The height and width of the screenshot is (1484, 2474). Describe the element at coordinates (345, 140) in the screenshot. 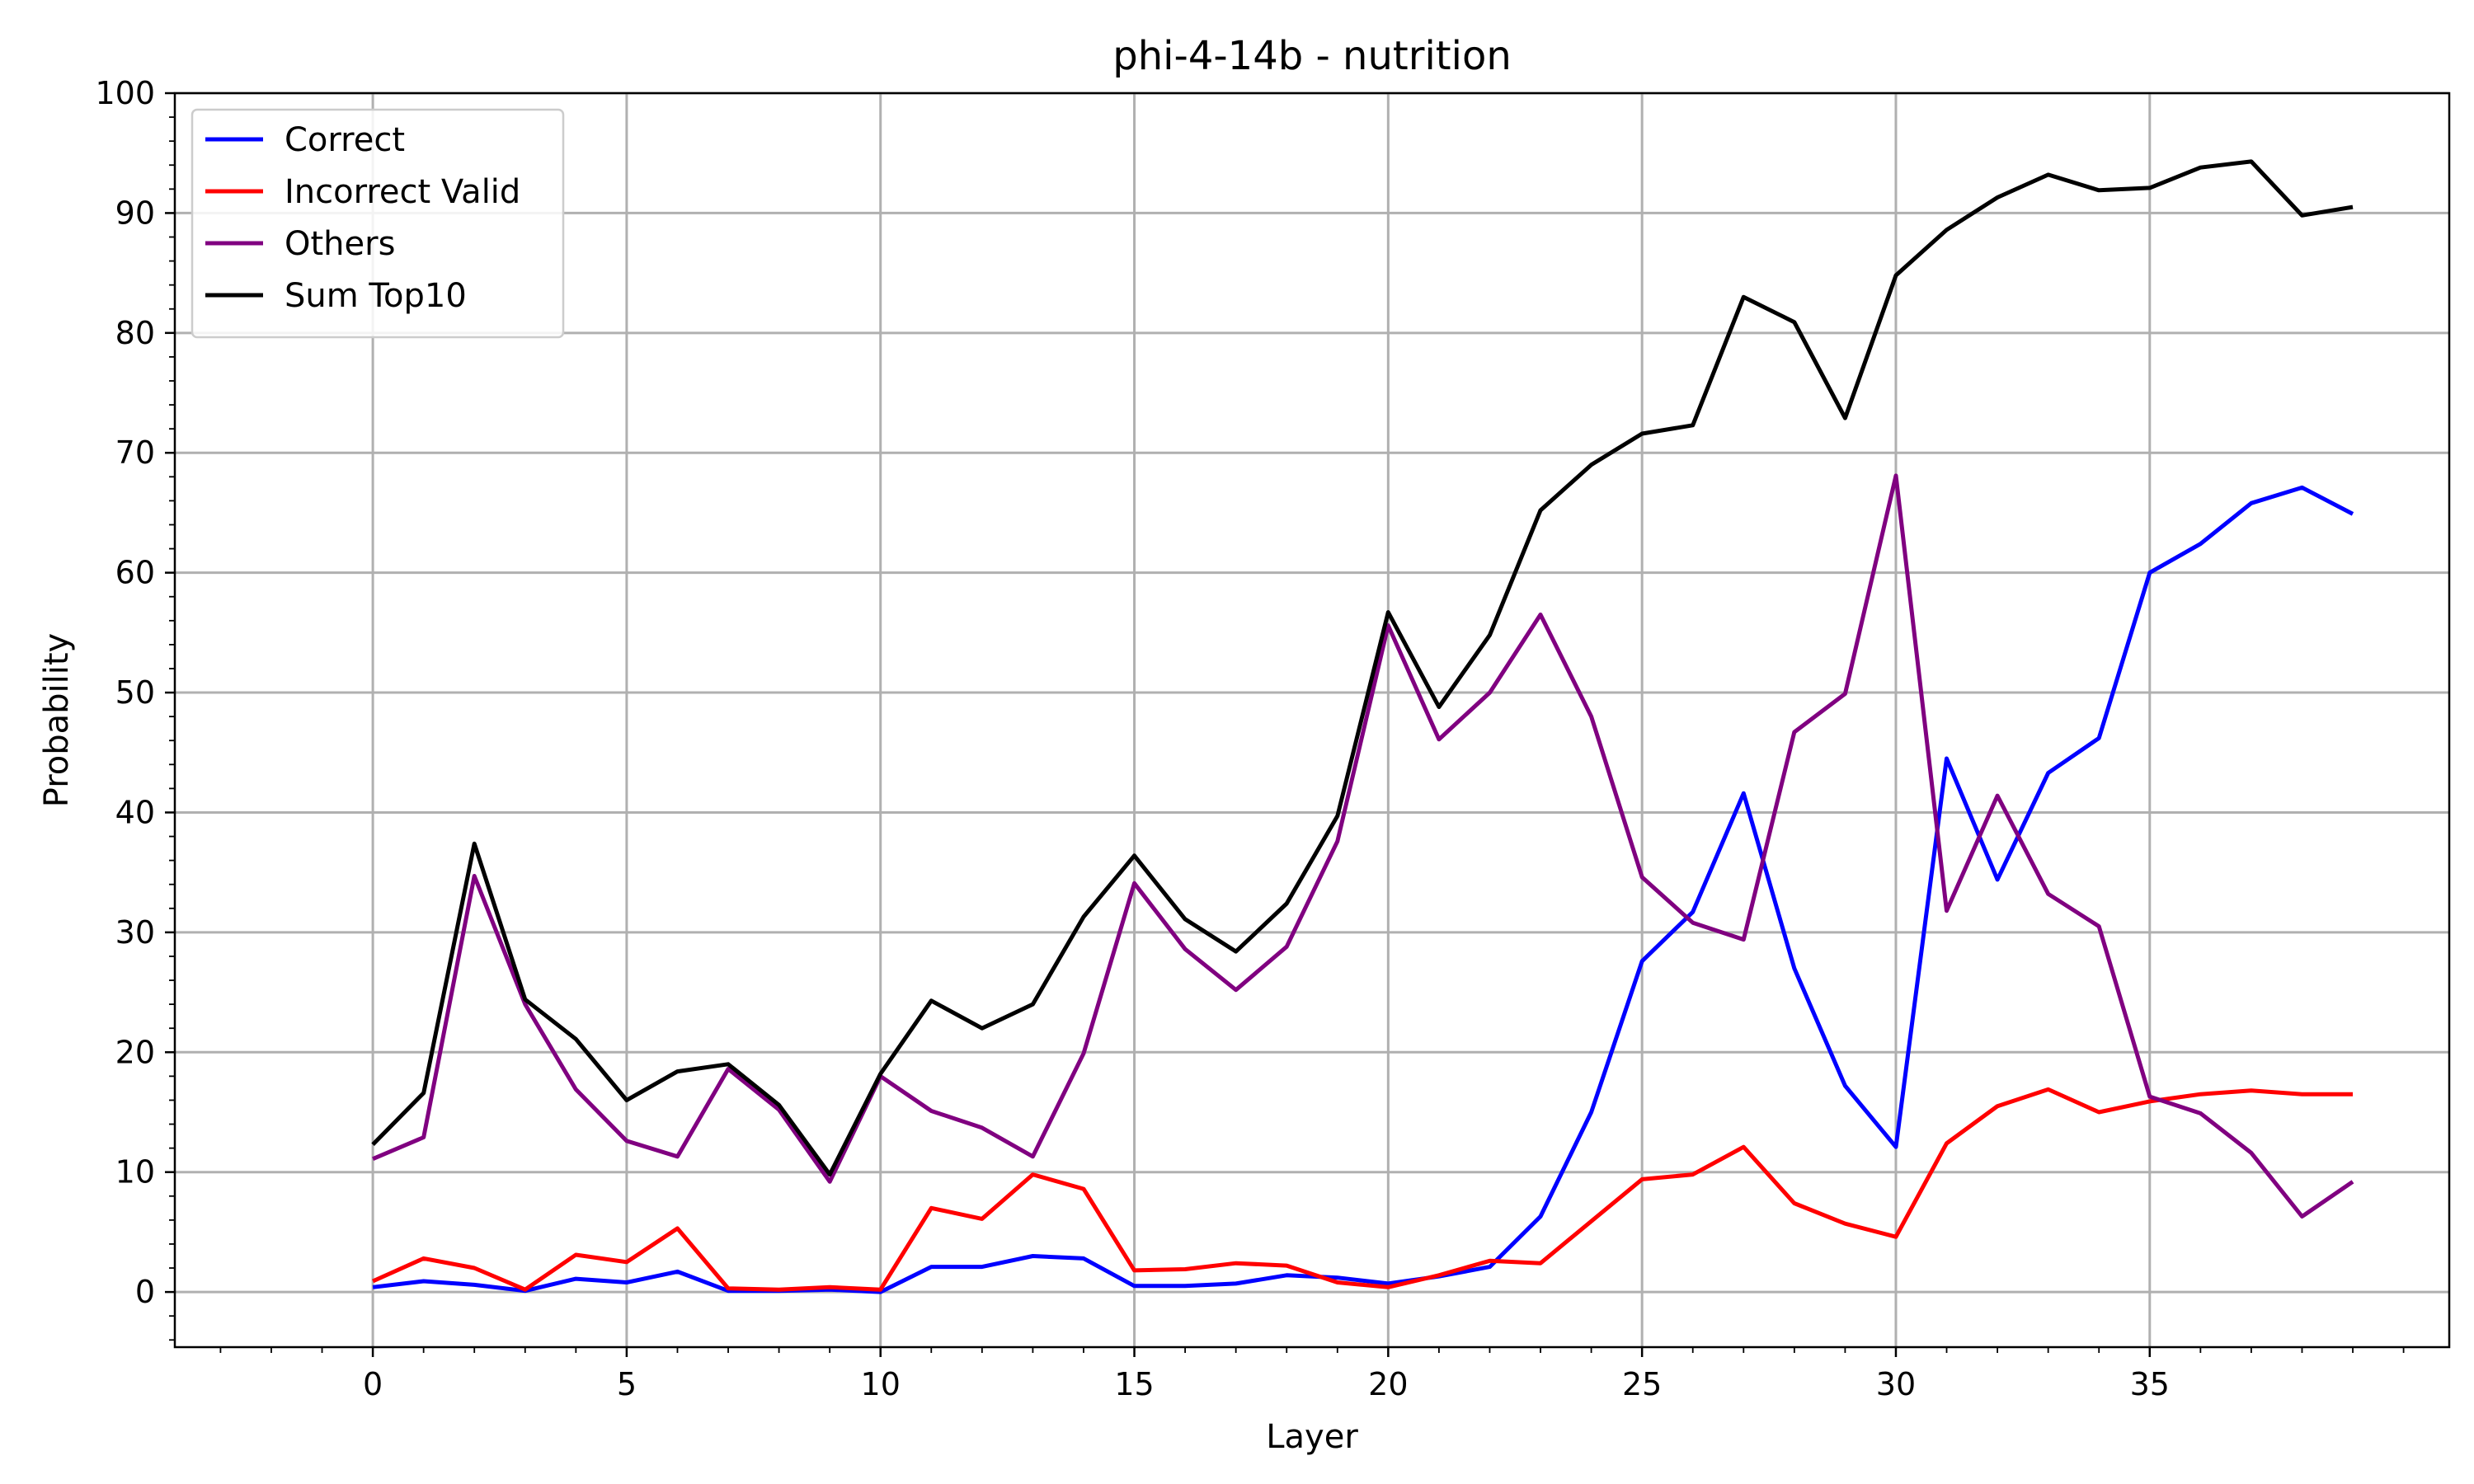

I see `legend-label: Correct` at that location.